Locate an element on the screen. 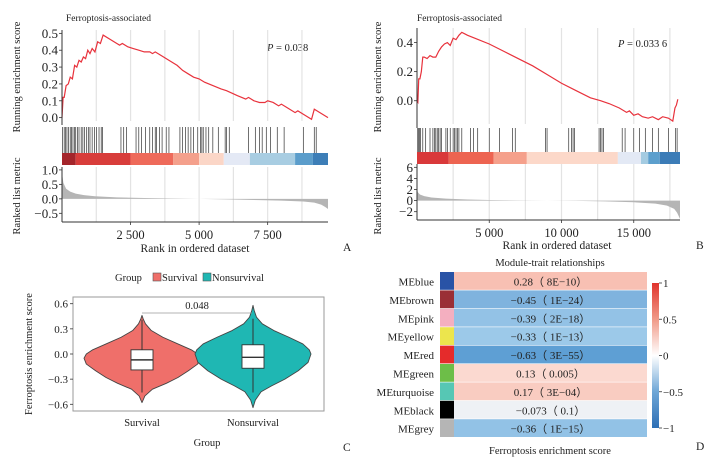 This screenshot has width=715, height=463. xtick-label: 7 500 is located at coordinates (268, 235).